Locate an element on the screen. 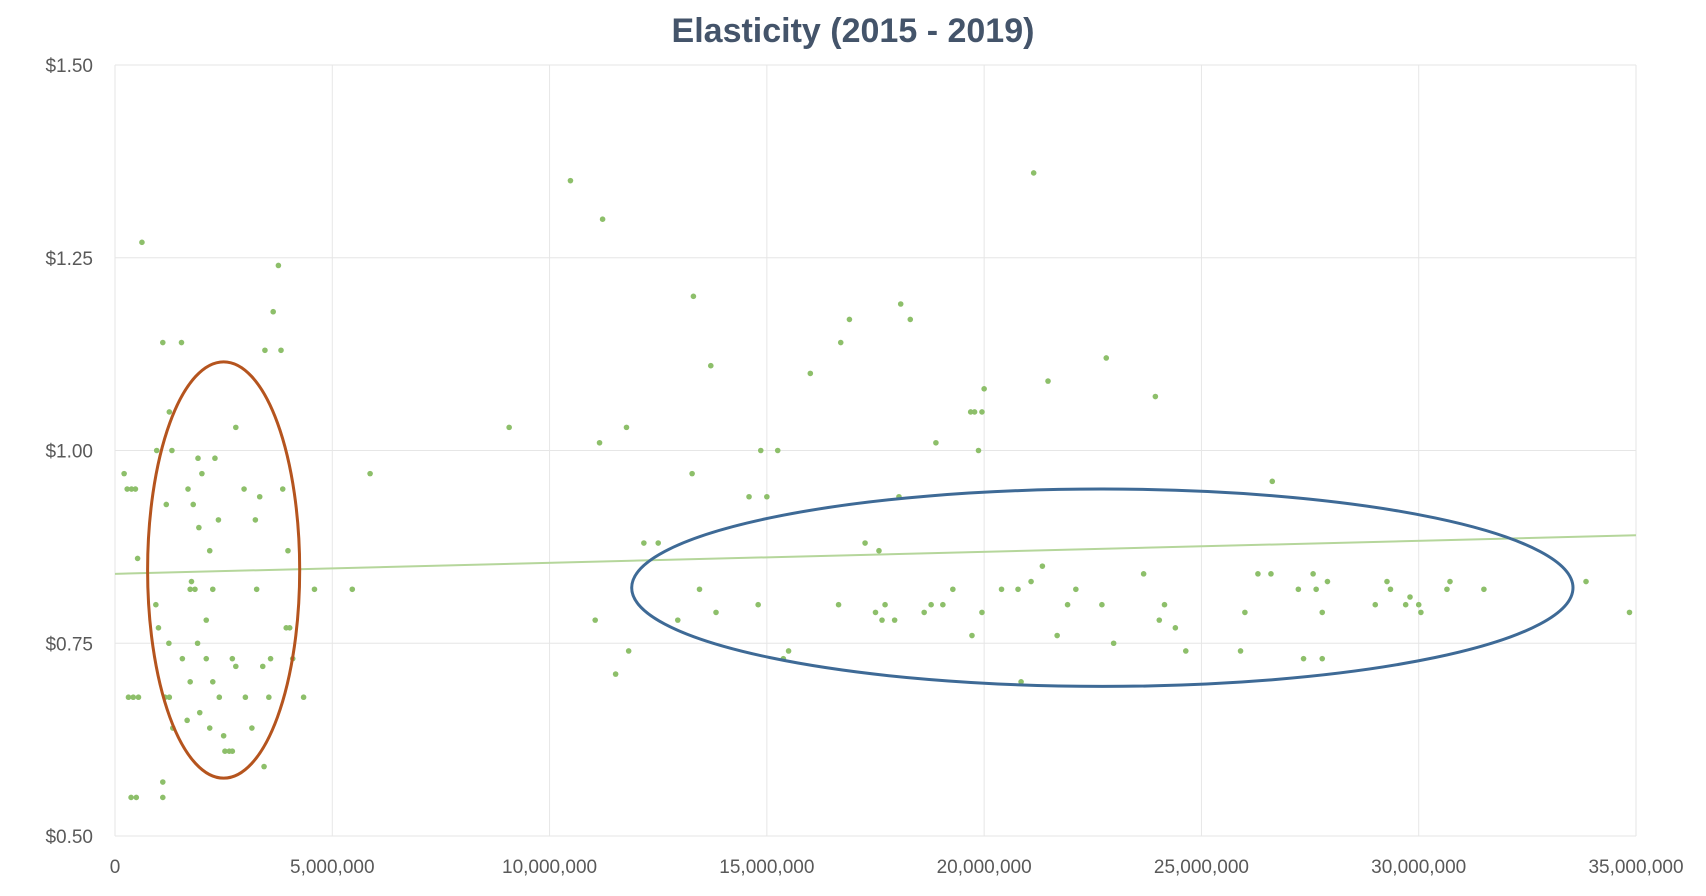 The width and height of the screenshot is (1706, 896). y-tick-label: $0.50 is located at coordinates (69, 837).